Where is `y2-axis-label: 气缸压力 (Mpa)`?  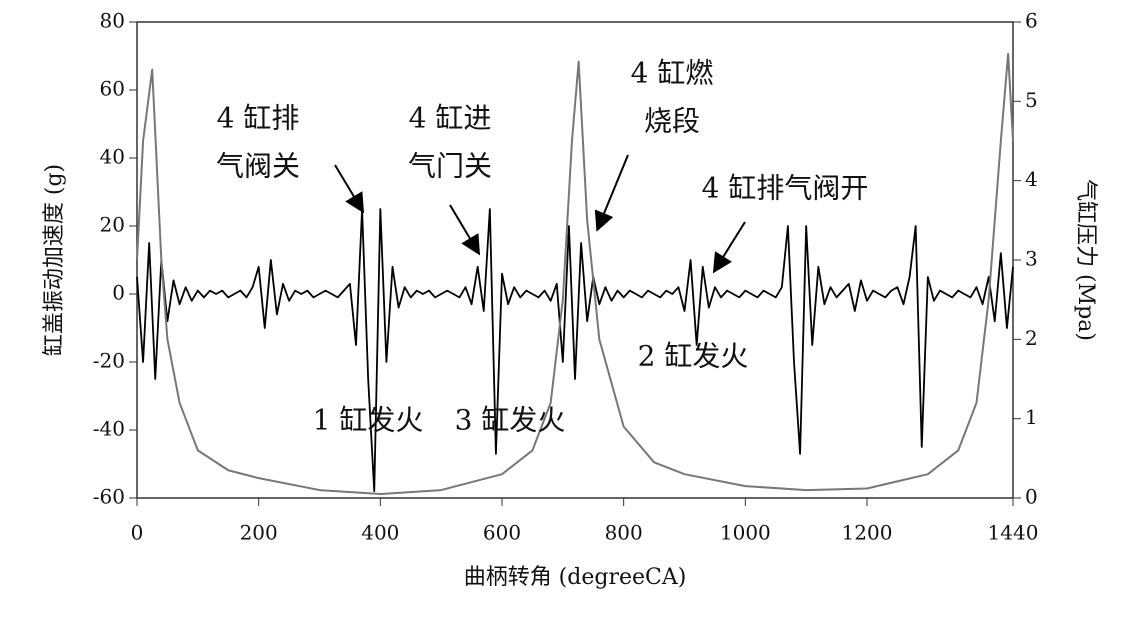
y2-axis-label: 气缸压力 (Mpa) is located at coordinates (1085, 260).